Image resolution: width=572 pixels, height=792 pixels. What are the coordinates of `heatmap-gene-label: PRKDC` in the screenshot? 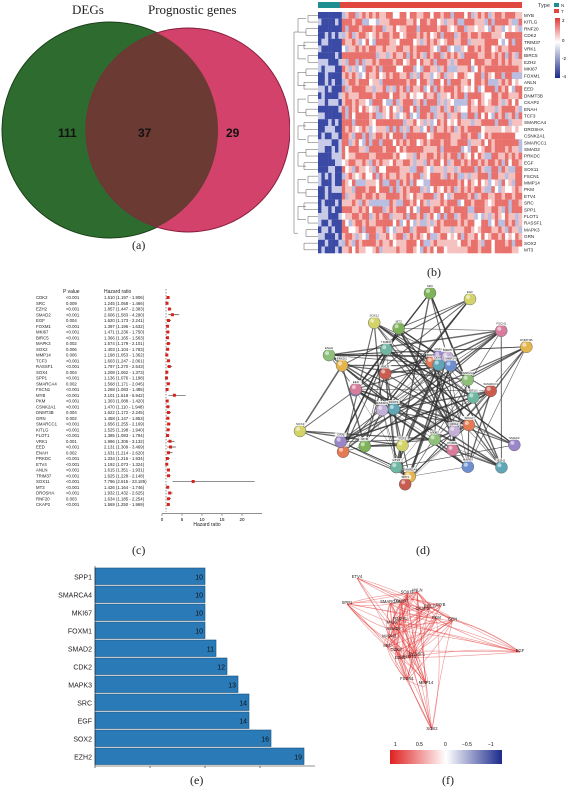 It's located at (532, 156).